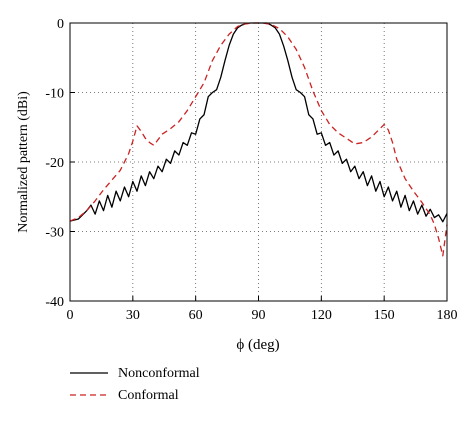 The width and height of the screenshot is (474, 422). I want to click on y-tick-label: -20, so click(54, 163).